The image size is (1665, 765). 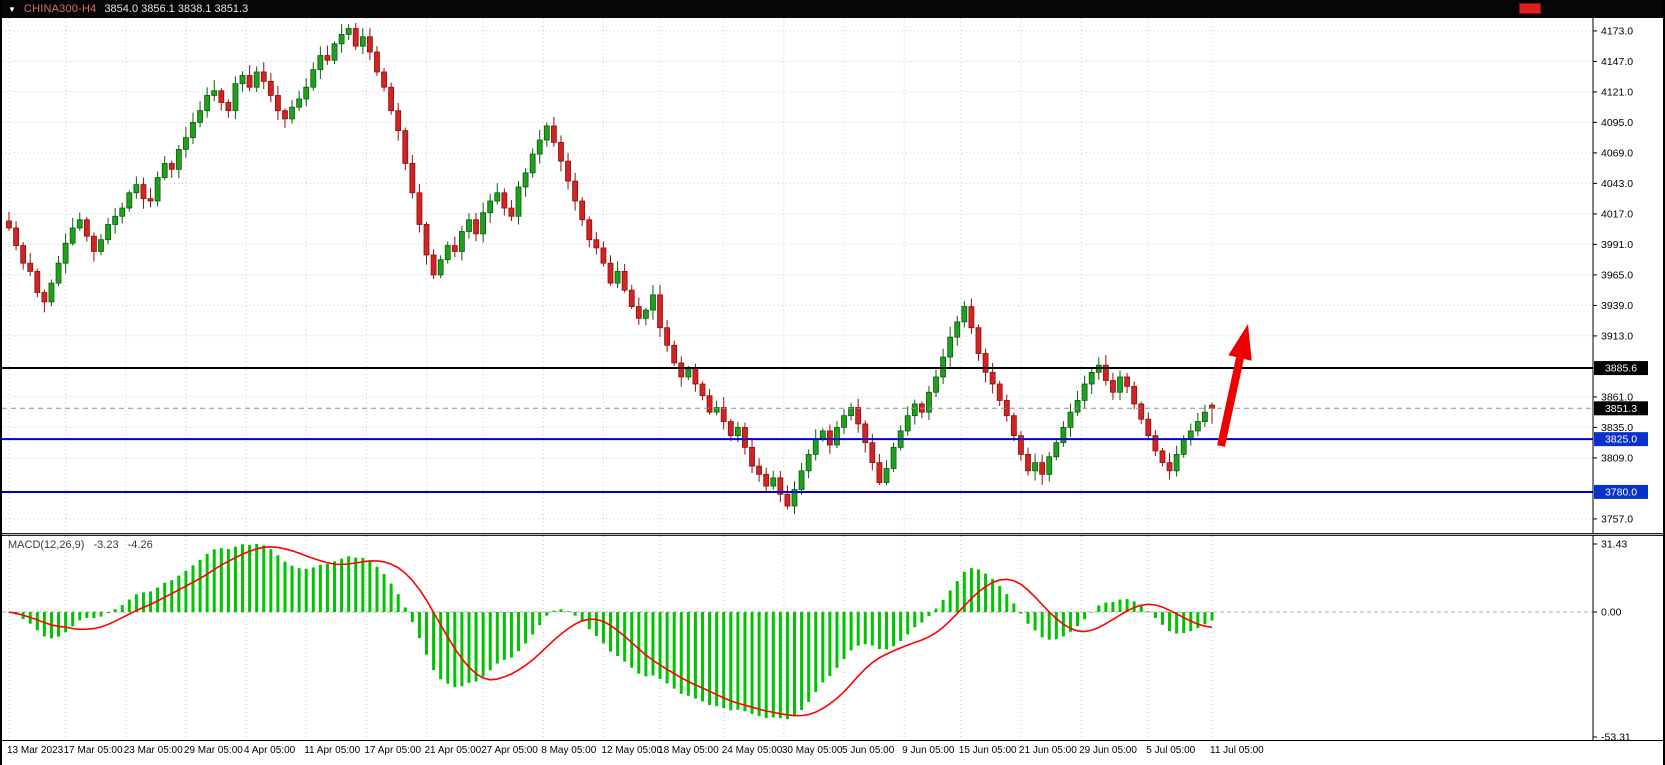 What do you see at coordinates (1617, 245) in the screenshot?
I see `price-tick-label: 3991.0` at bounding box center [1617, 245].